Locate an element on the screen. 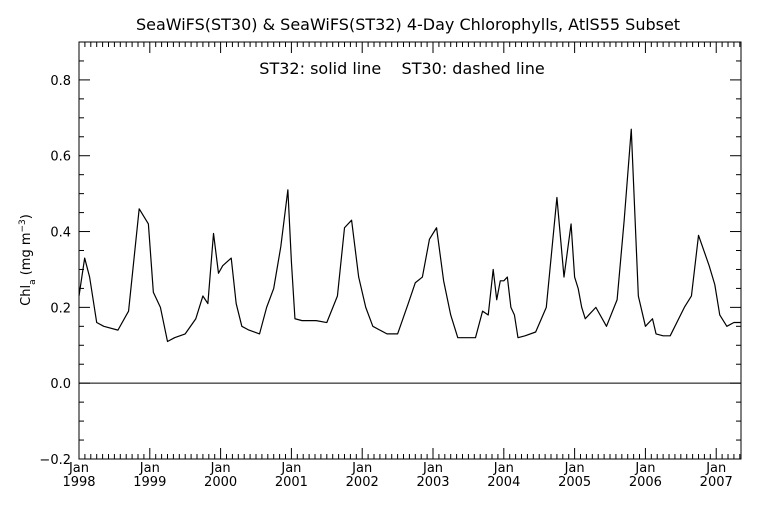 The width and height of the screenshot is (768, 512). x-tick-year-label: 1998 is located at coordinates (78, 482).